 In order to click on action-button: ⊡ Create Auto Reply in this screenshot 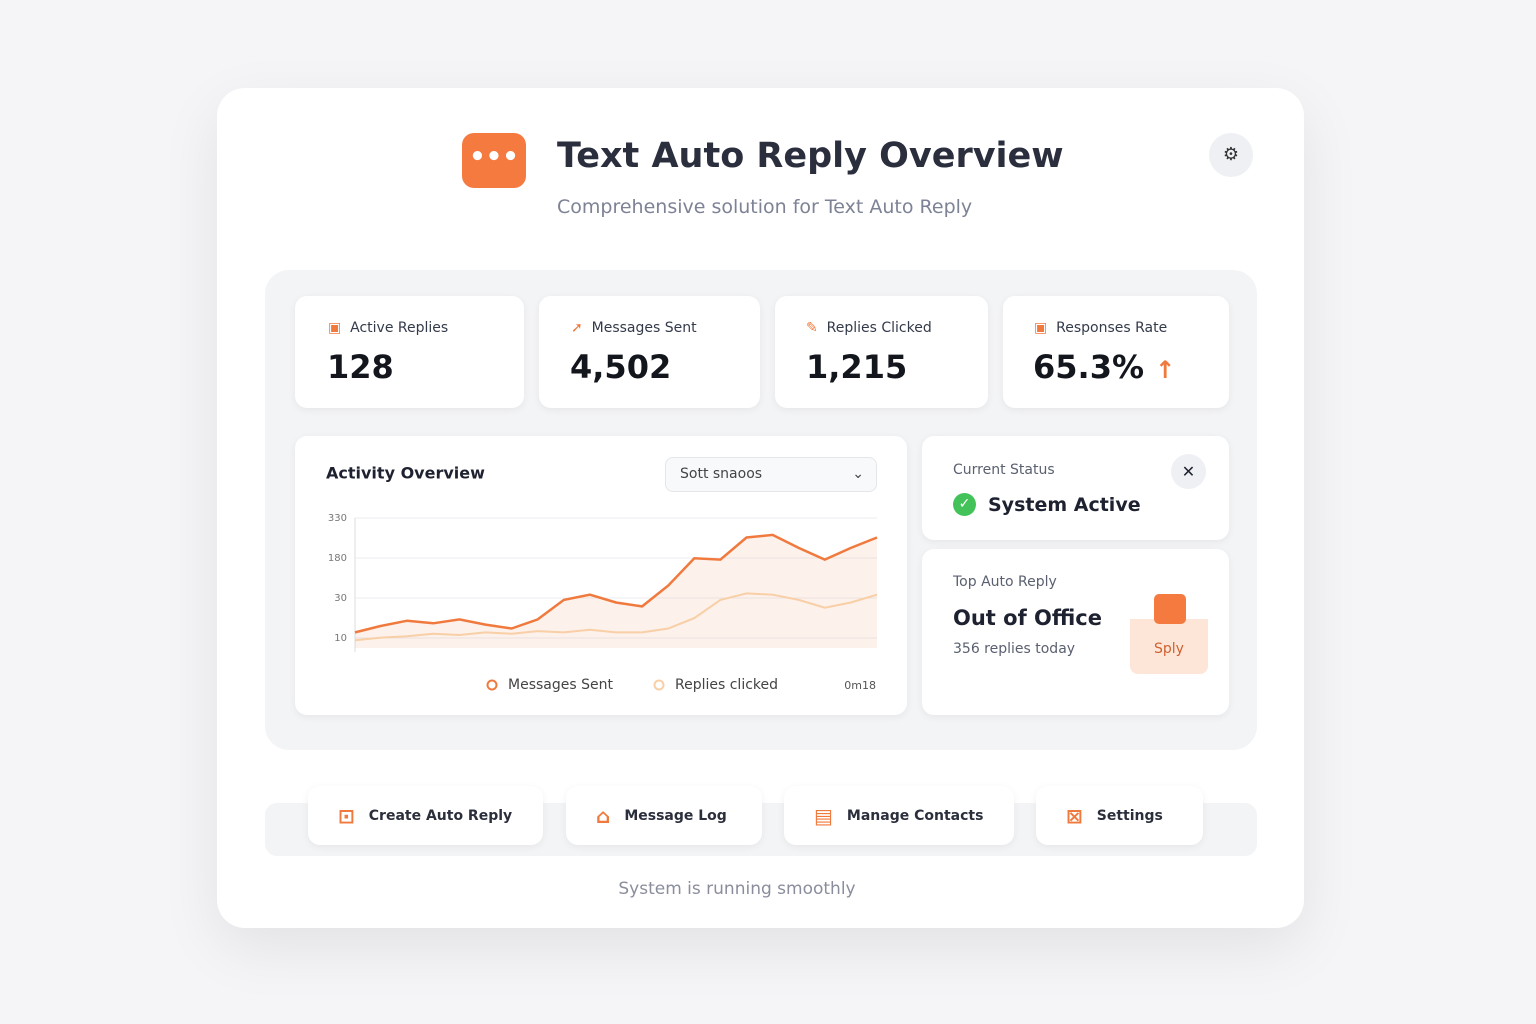, I will do `click(425, 815)`.